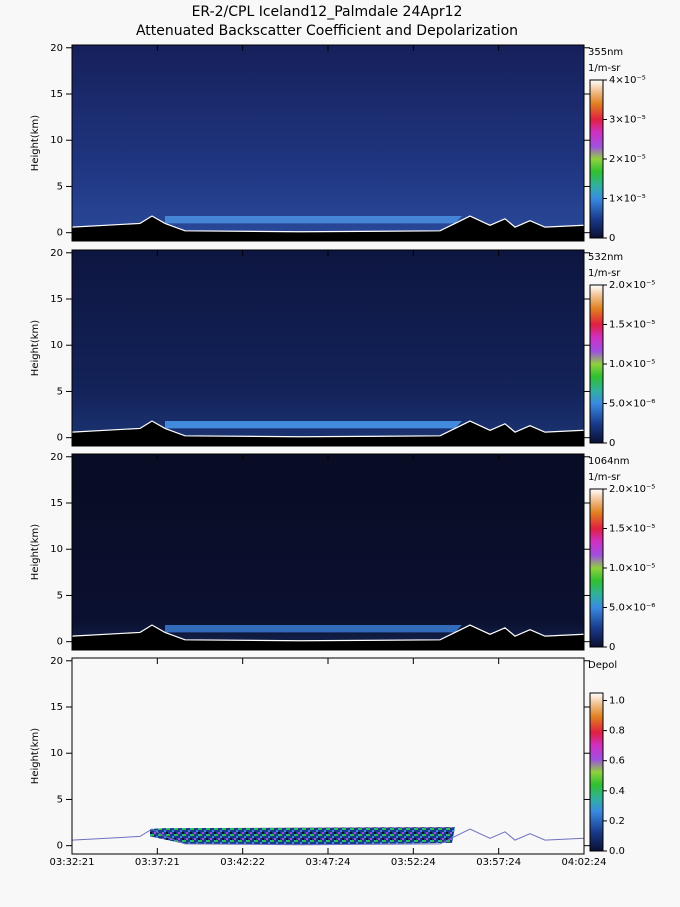 The width and height of the screenshot is (680, 907). What do you see at coordinates (72, 862) in the screenshot?
I see `x-tick-label: 03:32:21` at bounding box center [72, 862].